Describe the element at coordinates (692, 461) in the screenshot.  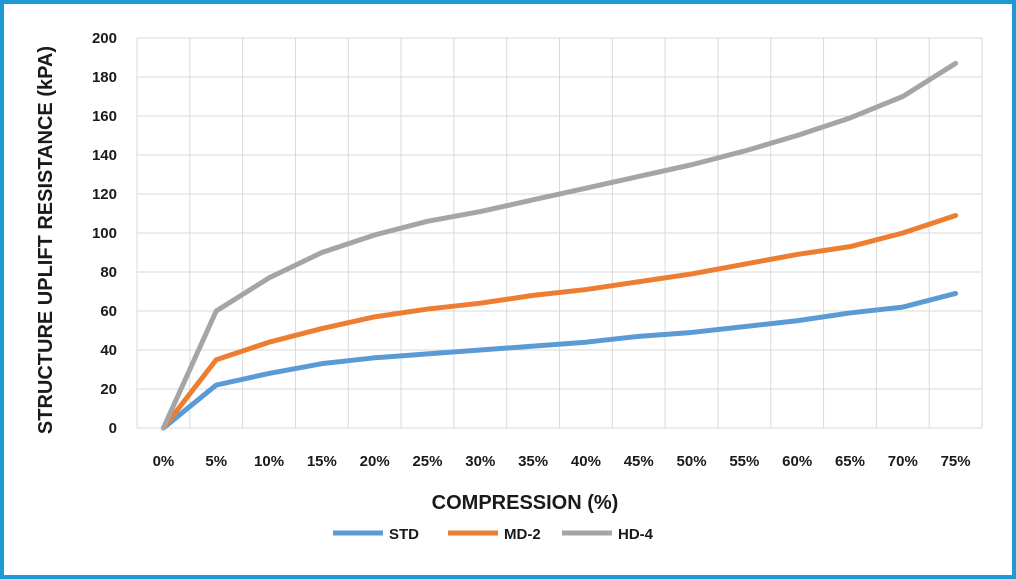
I see `x-tick-label: 50%` at that location.